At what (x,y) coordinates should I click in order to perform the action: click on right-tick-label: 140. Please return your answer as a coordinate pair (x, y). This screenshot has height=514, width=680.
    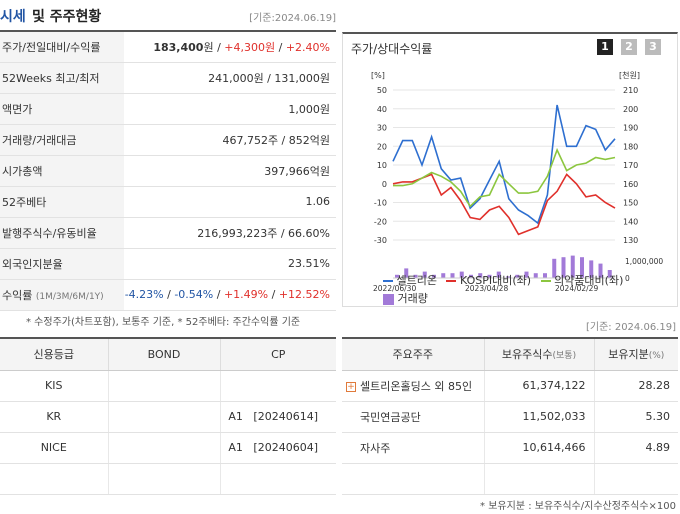
    Looking at the image, I should click on (630, 221).